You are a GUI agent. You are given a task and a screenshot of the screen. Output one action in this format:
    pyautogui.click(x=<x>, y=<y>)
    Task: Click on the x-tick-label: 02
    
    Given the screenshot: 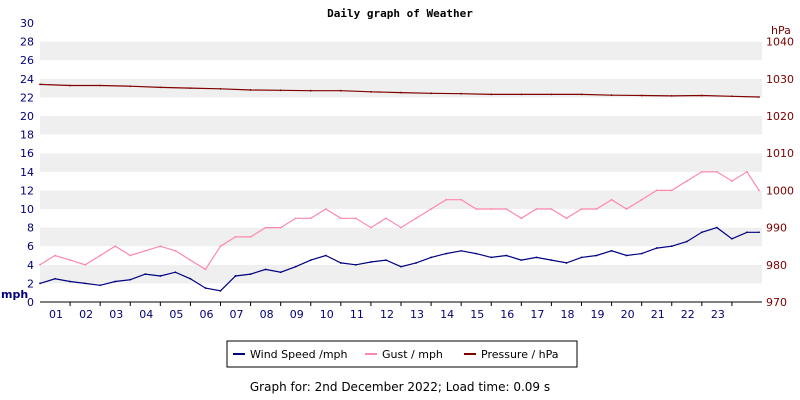 What is the action you would take?
    pyautogui.click(x=86, y=314)
    